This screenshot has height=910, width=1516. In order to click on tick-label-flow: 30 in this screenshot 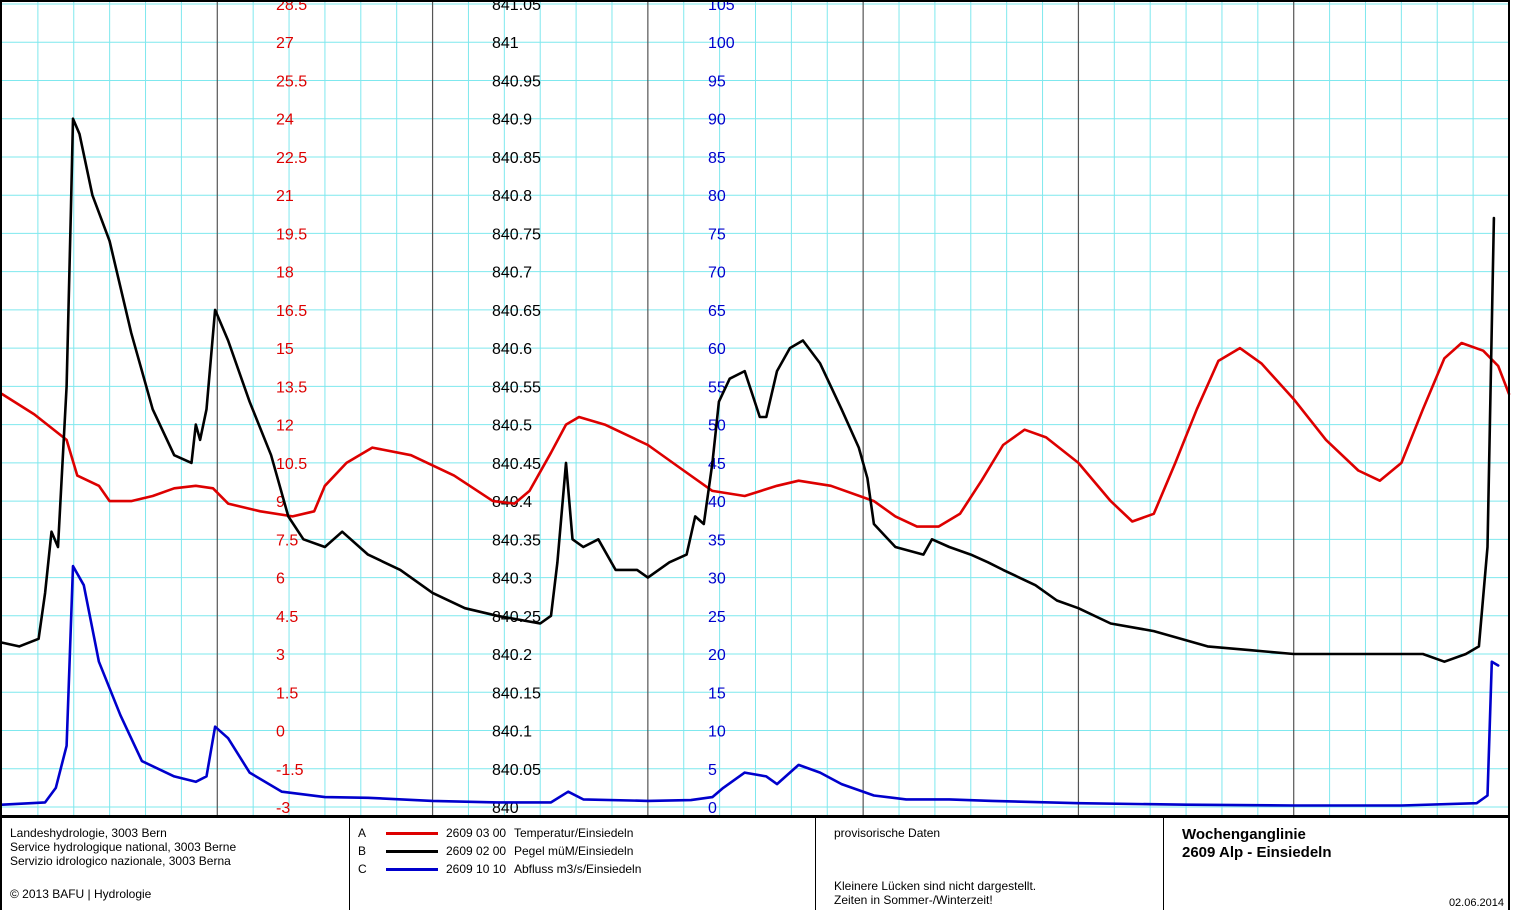, I will do `click(717, 579)`.